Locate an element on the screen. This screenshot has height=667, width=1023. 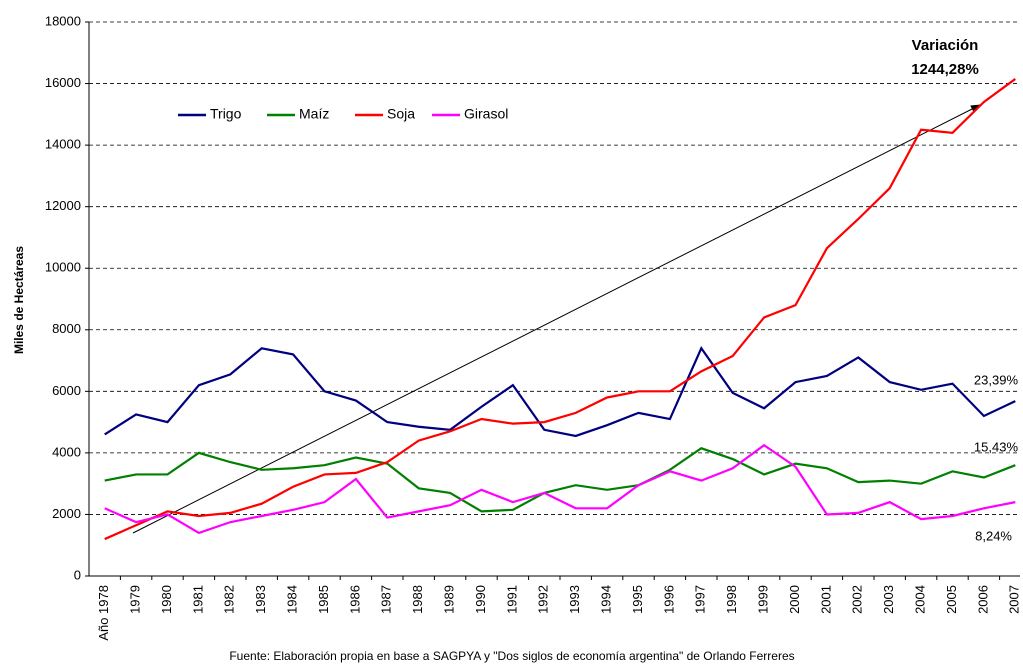
legend-label: Maíz is located at coordinates (314, 114).